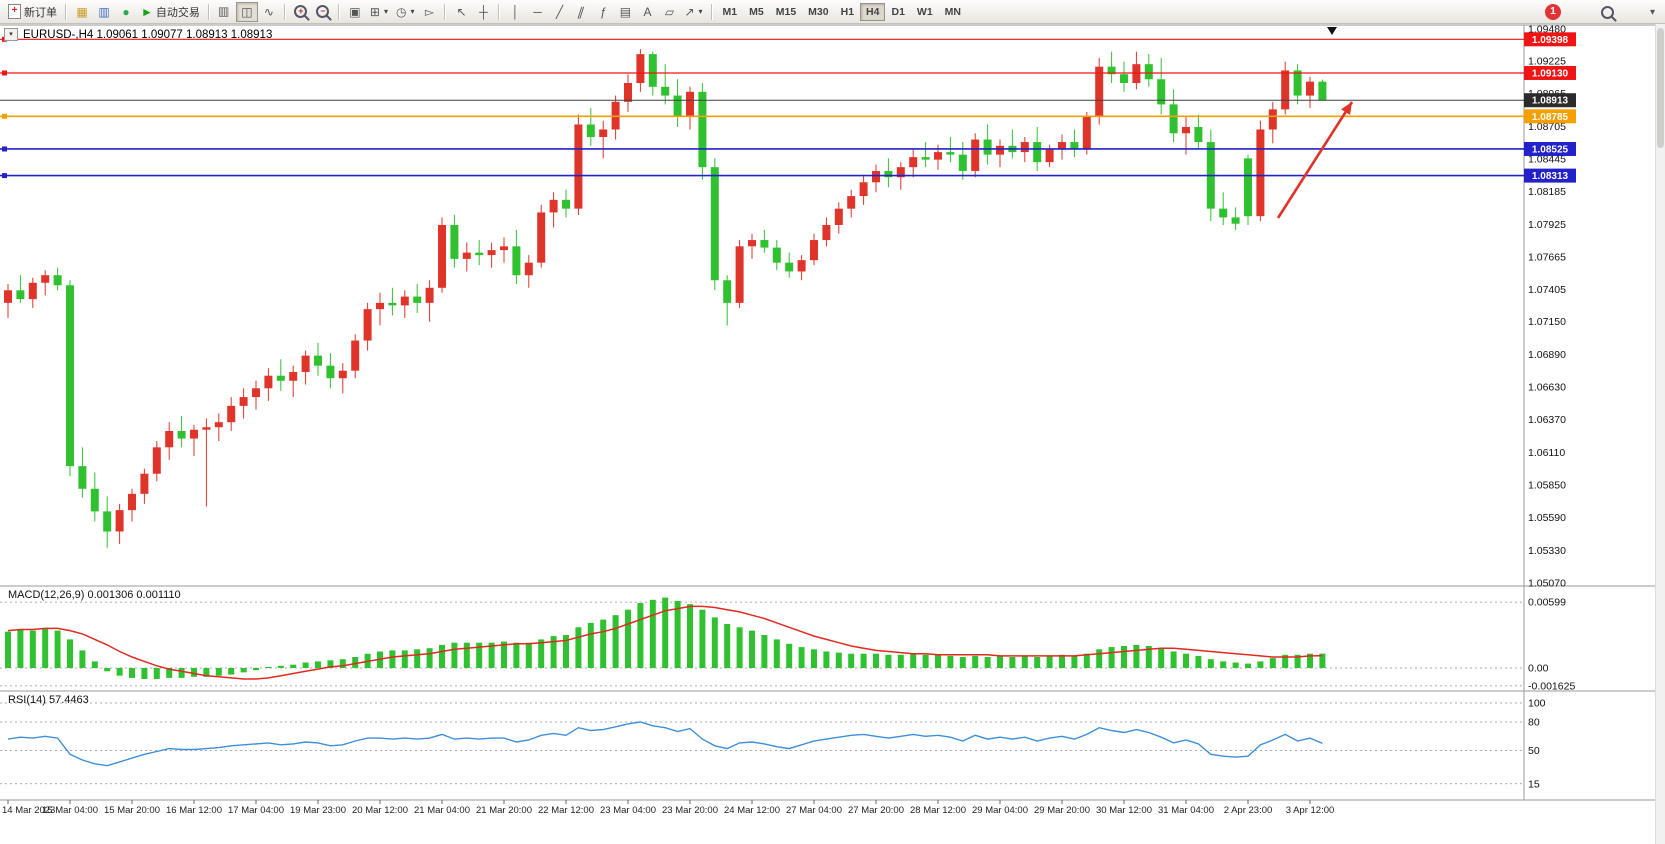 The image size is (1665, 844). Describe the element at coordinates (225, 12) in the screenshot. I see `bar-chart-button: ▤` at that location.